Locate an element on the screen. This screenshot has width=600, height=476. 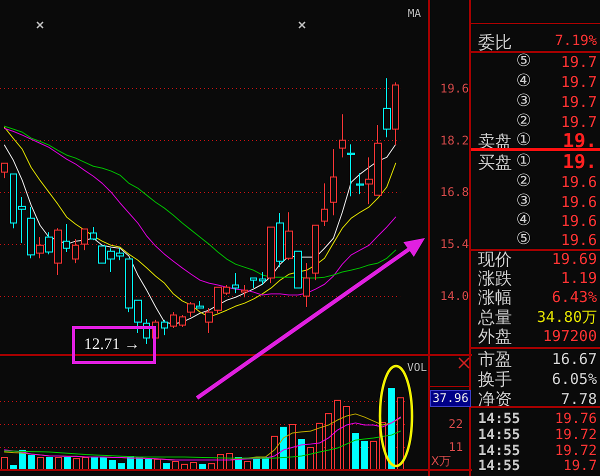
text: 6.05% is located at coordinates (574, 379).